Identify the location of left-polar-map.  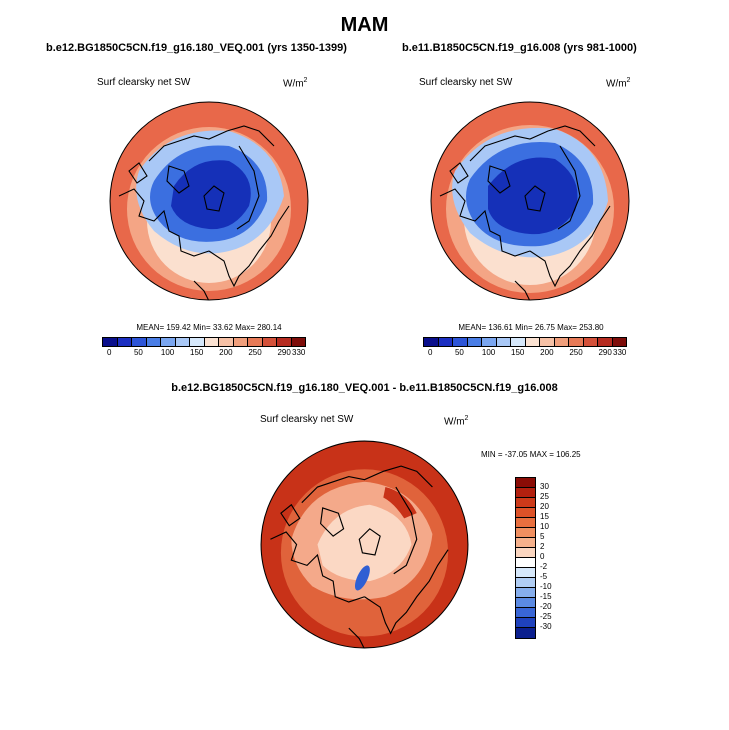
(209, 201).